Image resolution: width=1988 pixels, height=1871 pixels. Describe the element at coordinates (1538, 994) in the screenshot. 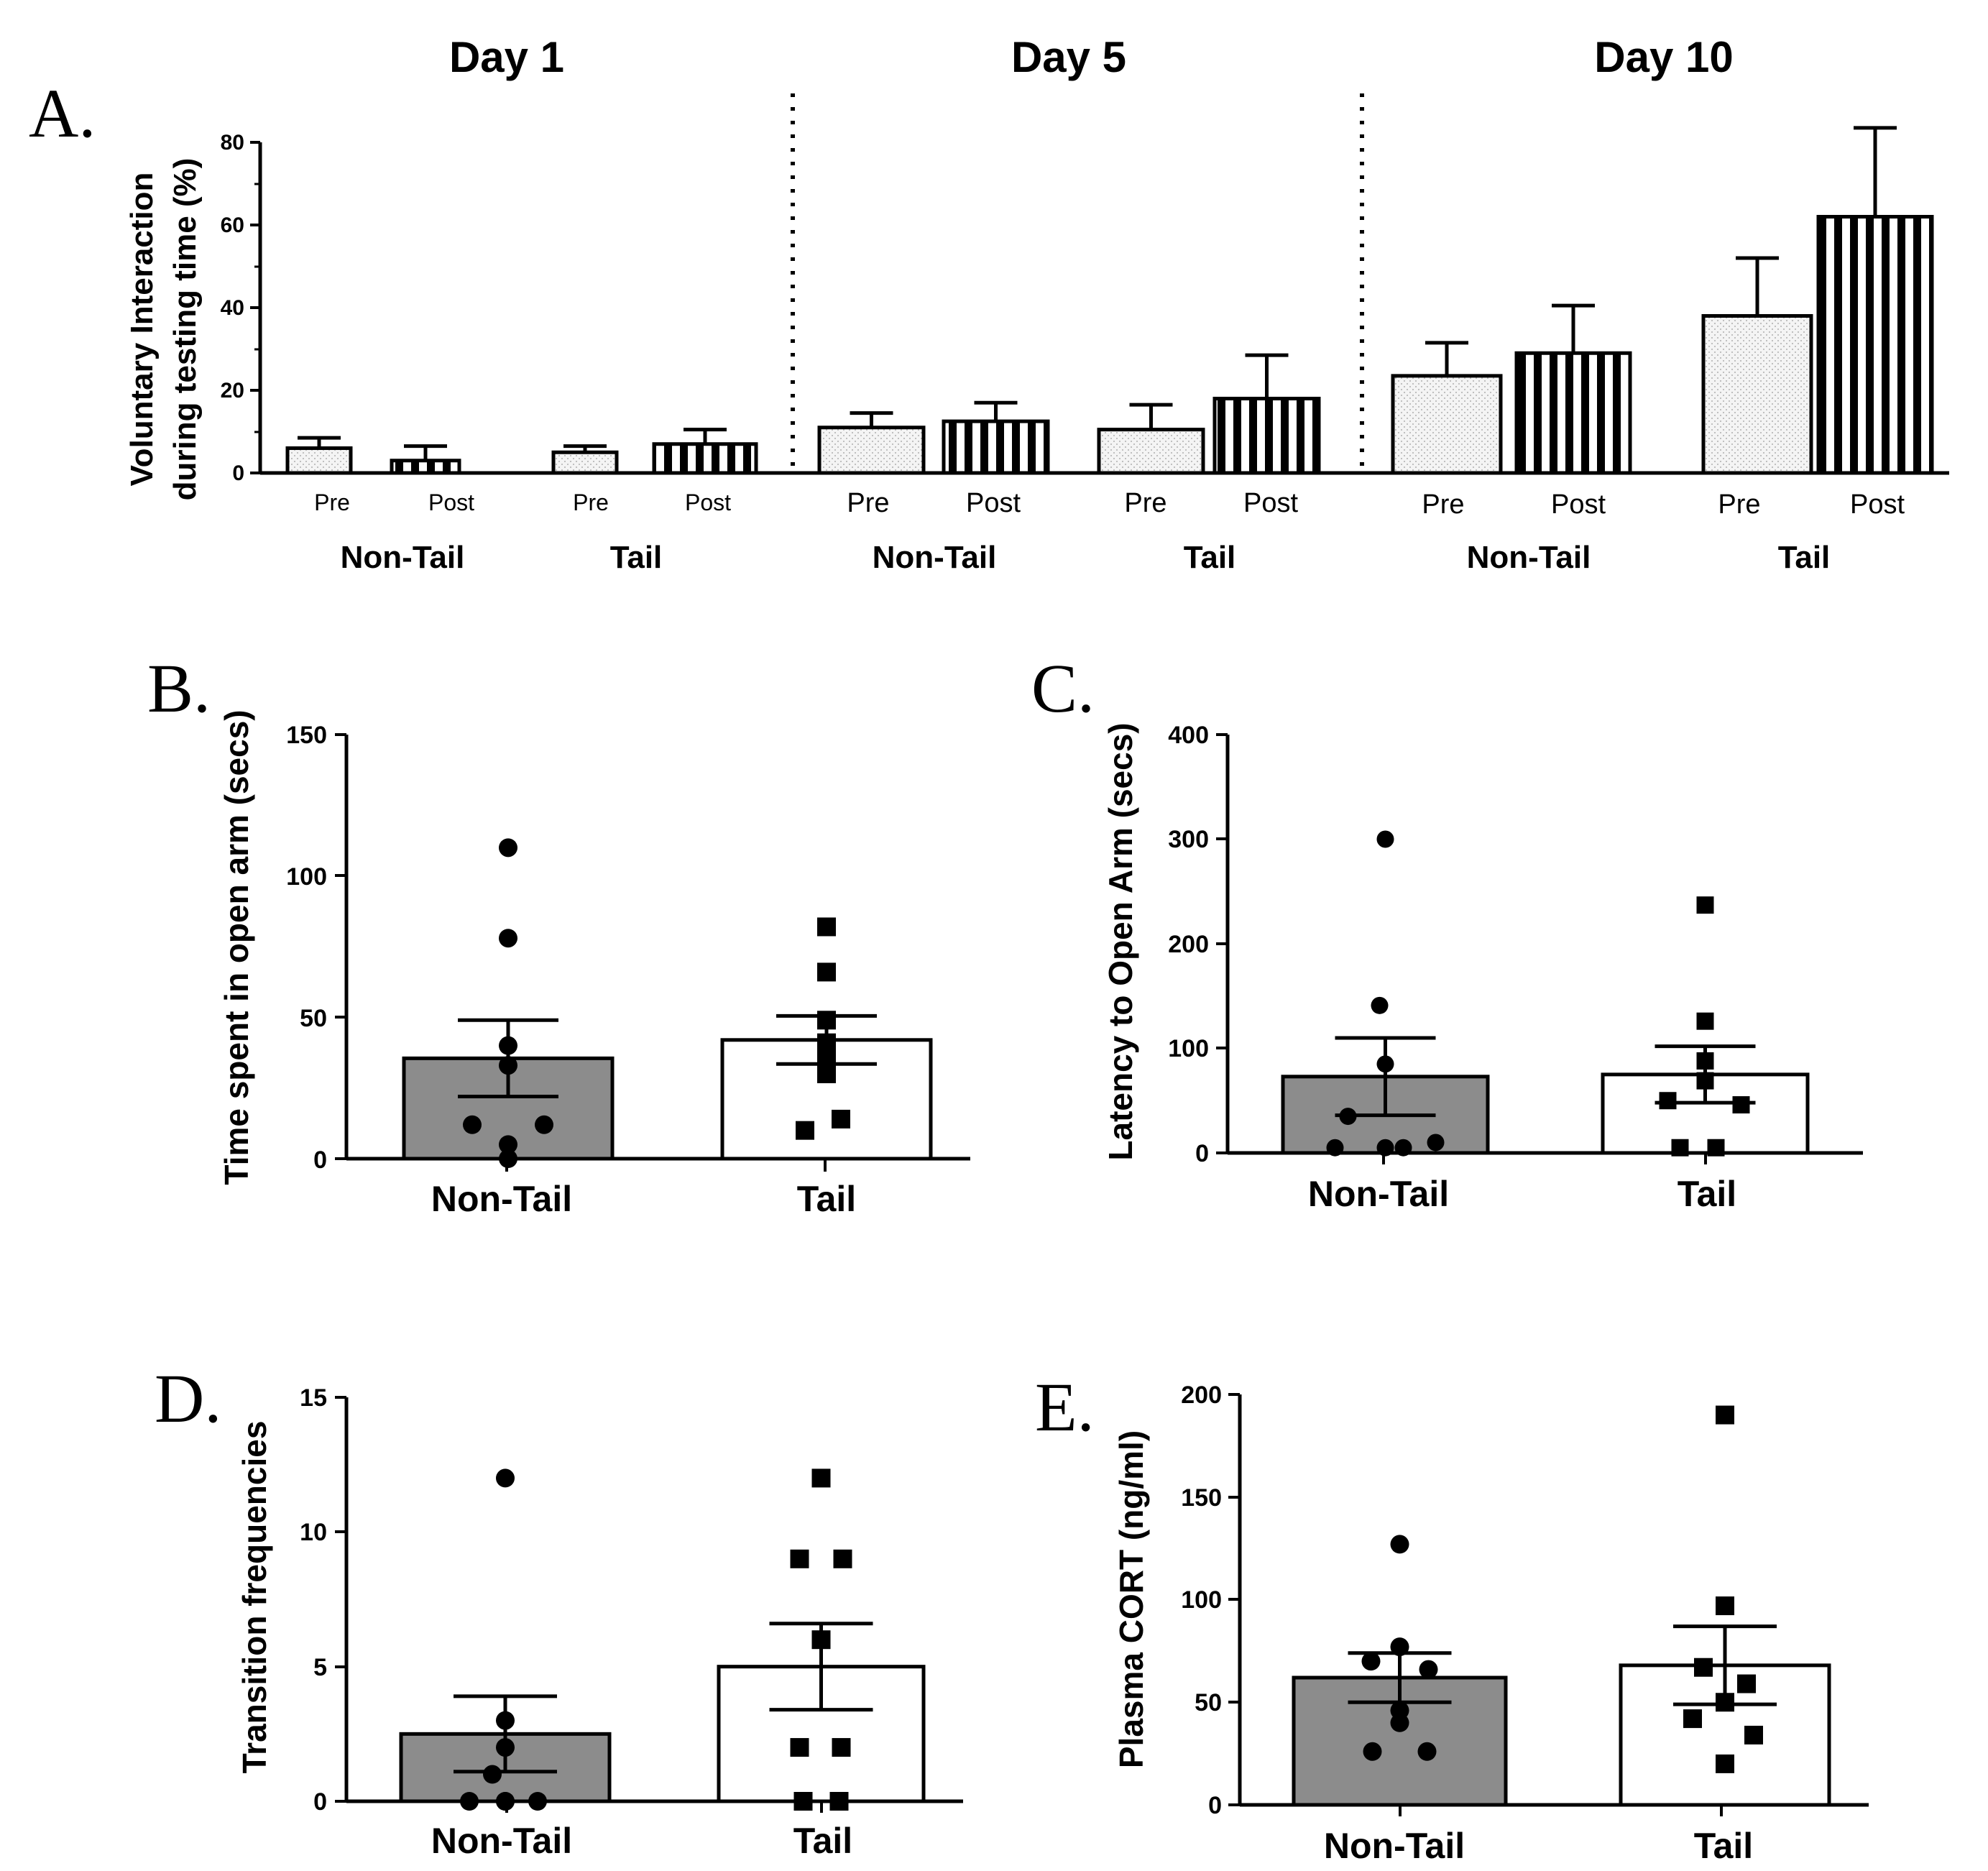

I see `panel-c-points` at that location.